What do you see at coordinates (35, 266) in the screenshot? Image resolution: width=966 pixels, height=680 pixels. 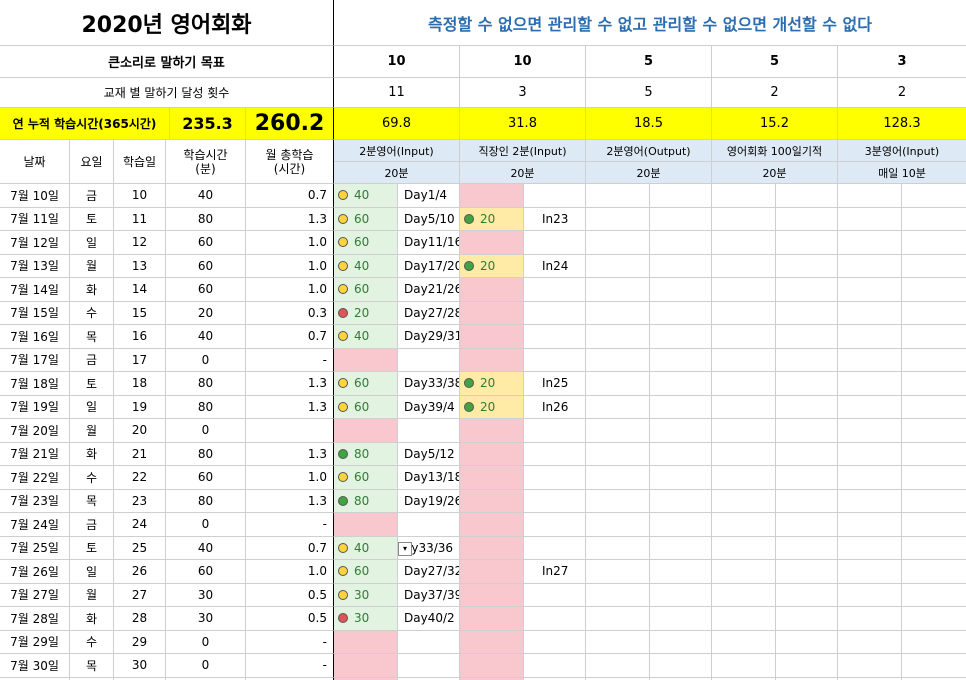 I see `date-cell: 7월 13일` at bounding box center [35, 266].